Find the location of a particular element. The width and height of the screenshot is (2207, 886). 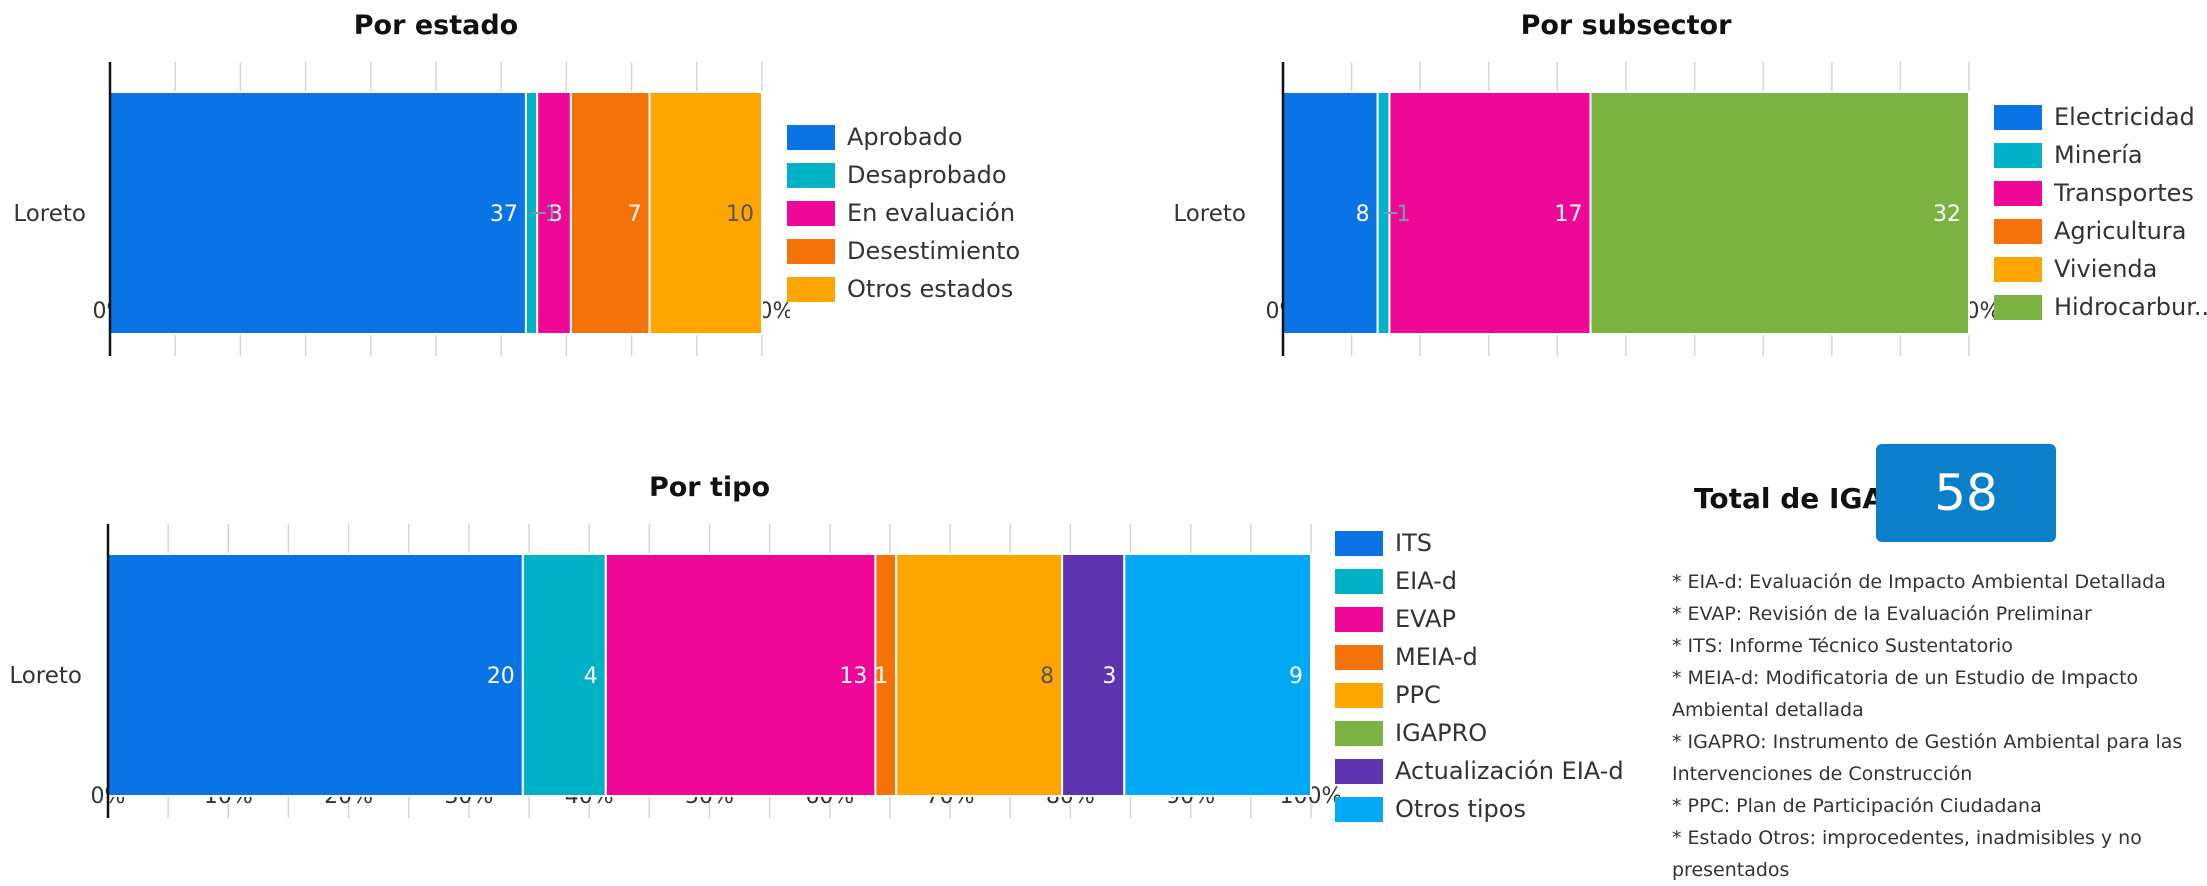

legend-label: Desaprobado is located at coordinates (927, 175).